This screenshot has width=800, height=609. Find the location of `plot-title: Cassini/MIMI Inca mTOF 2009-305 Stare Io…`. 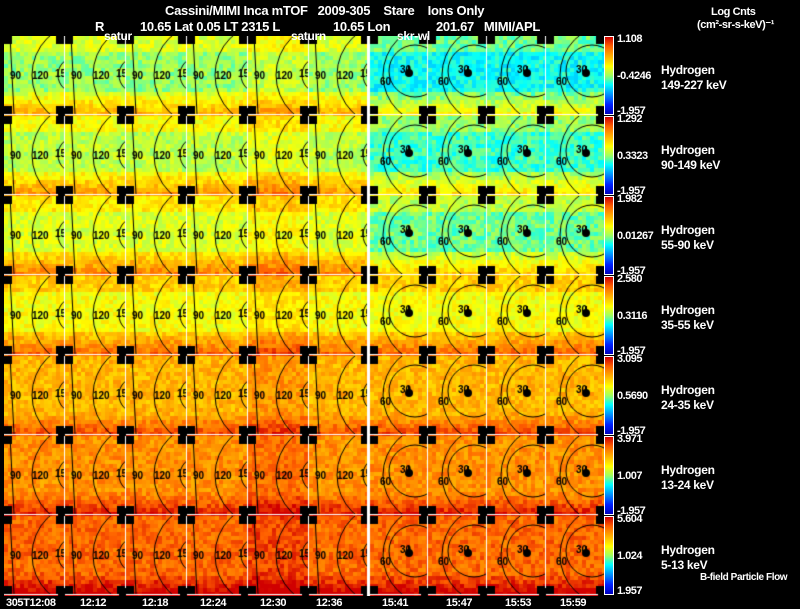

plot-title: Cassini/MIMI Inca mTOF 2009-305 Stare Io… is located at coordinates (325, 10).